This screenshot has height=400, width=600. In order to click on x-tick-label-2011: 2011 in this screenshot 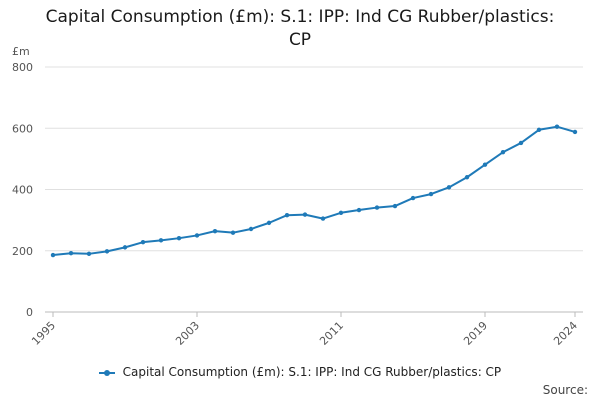, I will do `click(331, 333)`.